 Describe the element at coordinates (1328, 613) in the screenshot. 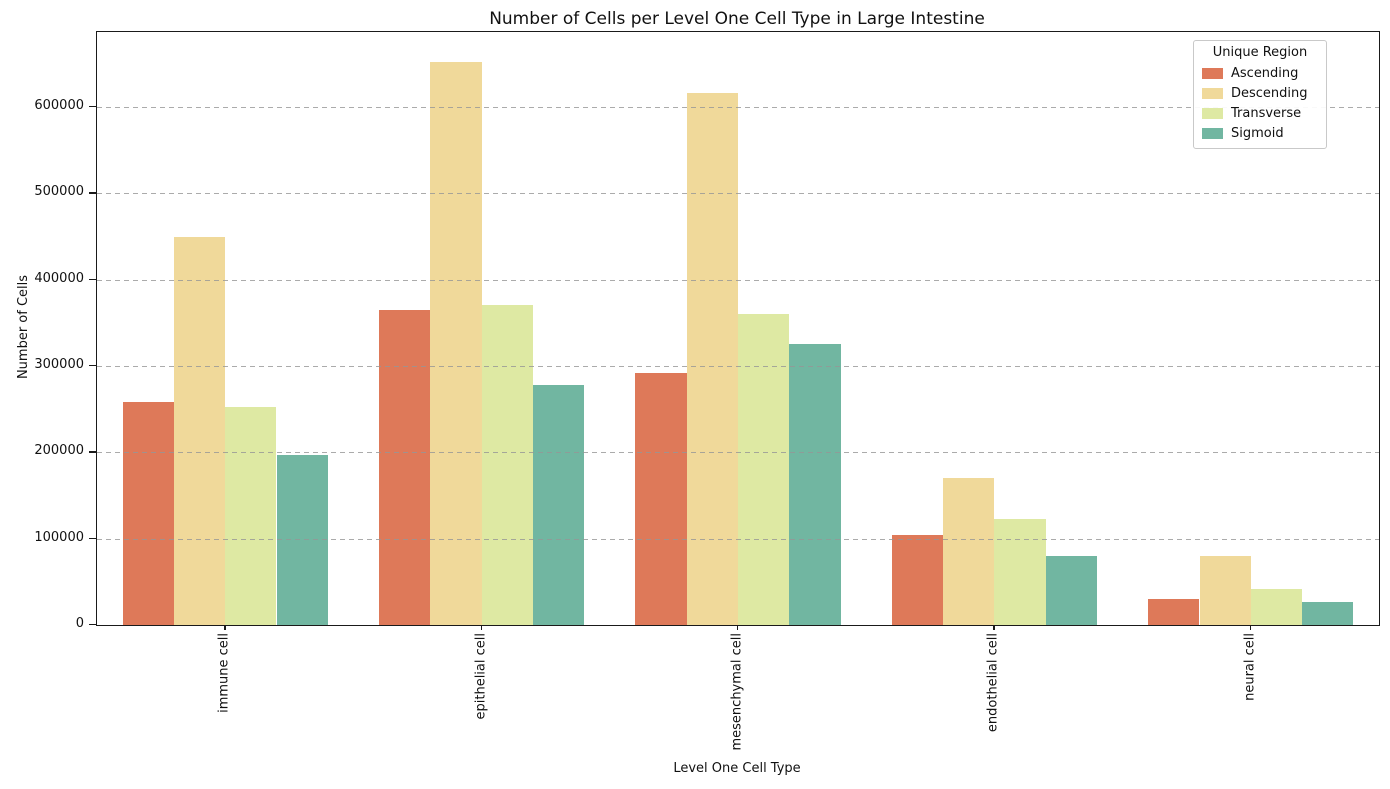

I see `bar-sigmoid-neural-cell` at that location.